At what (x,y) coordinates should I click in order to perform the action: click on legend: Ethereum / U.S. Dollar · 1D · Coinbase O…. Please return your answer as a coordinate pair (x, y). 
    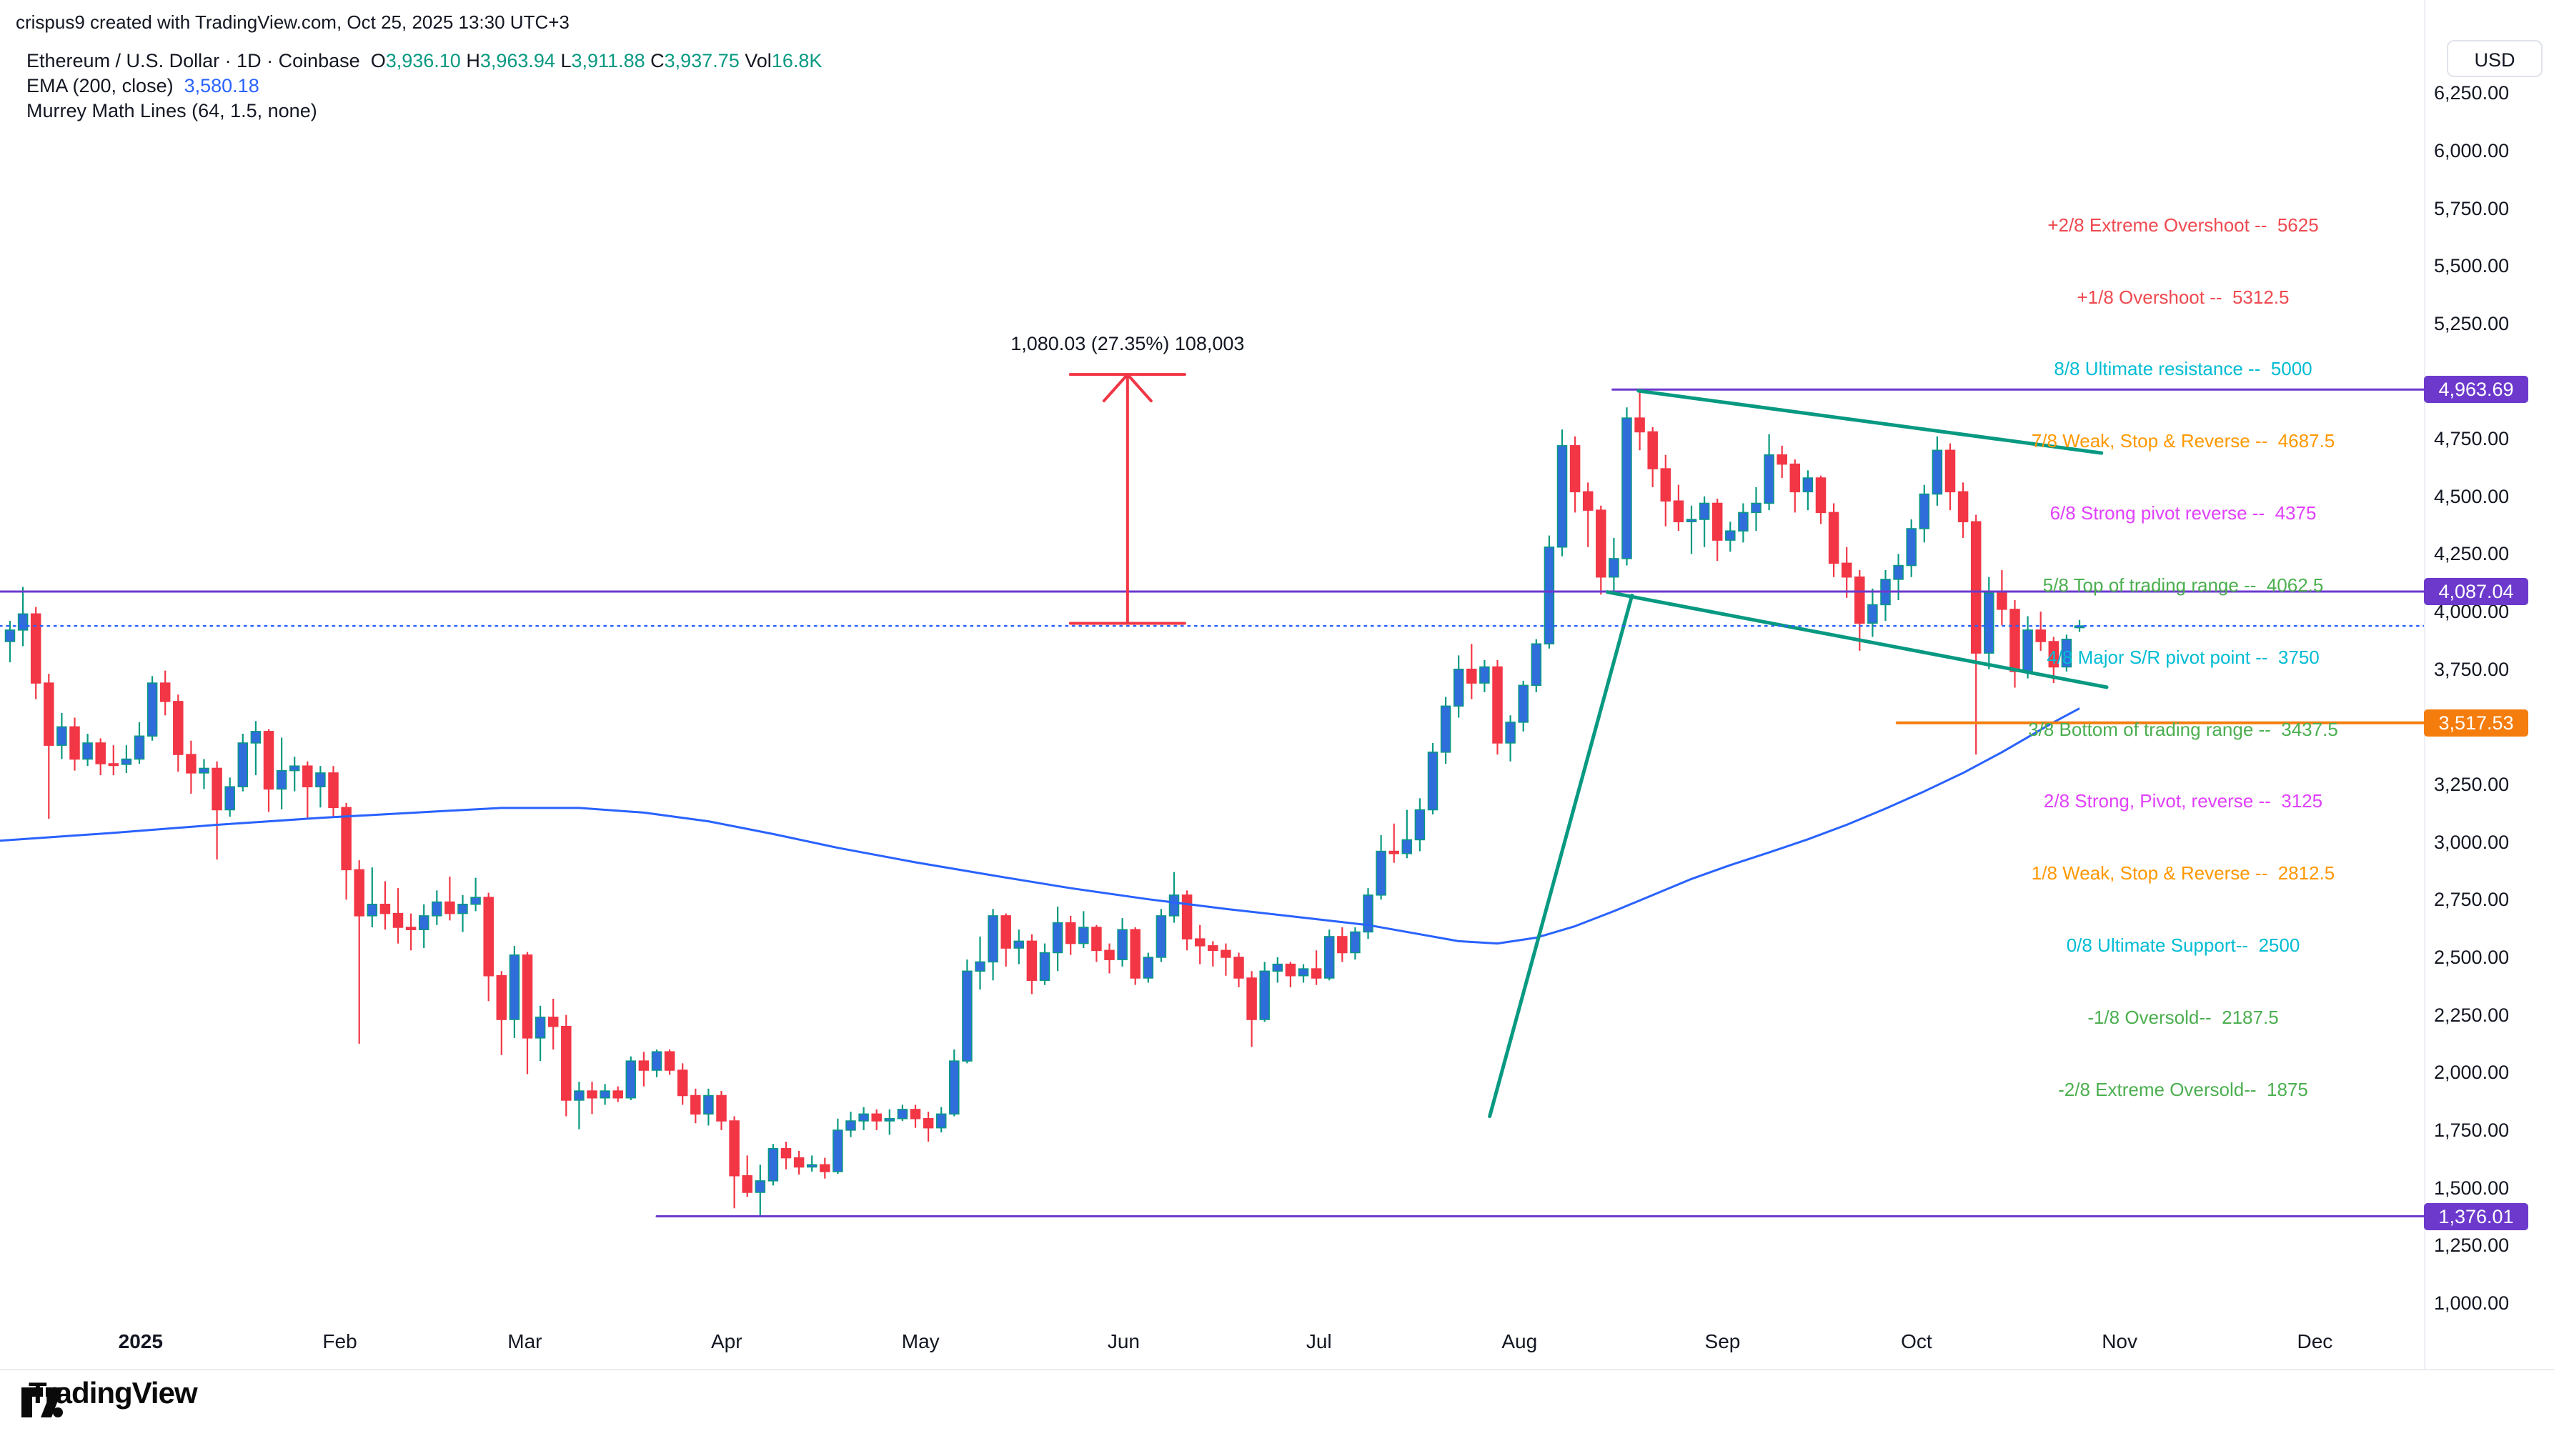
    Looking at the image, I should click on (424, 86).